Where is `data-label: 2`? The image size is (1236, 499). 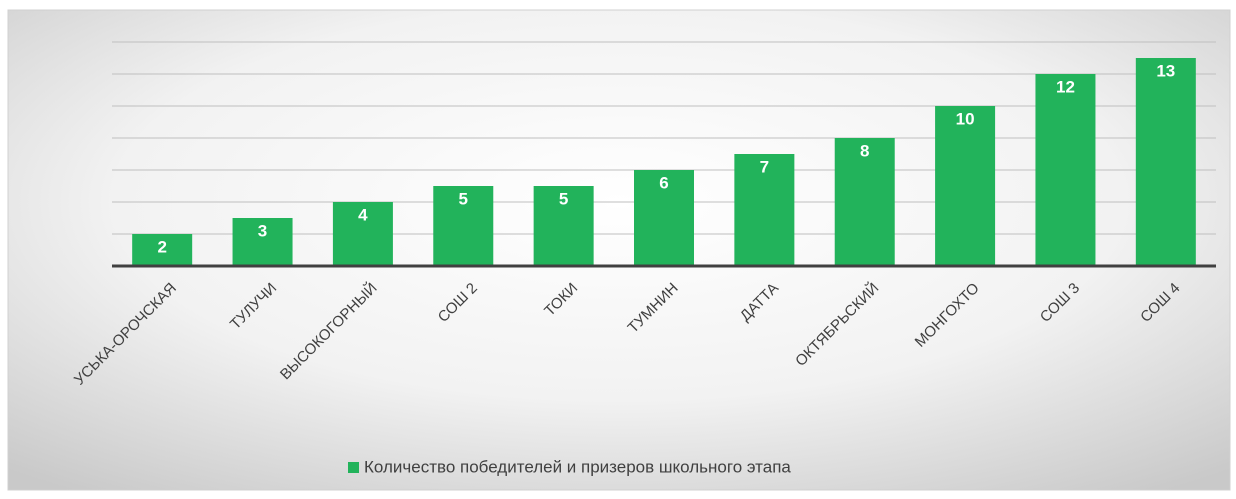
data-label: 2 is located at coordinates (161, 246).